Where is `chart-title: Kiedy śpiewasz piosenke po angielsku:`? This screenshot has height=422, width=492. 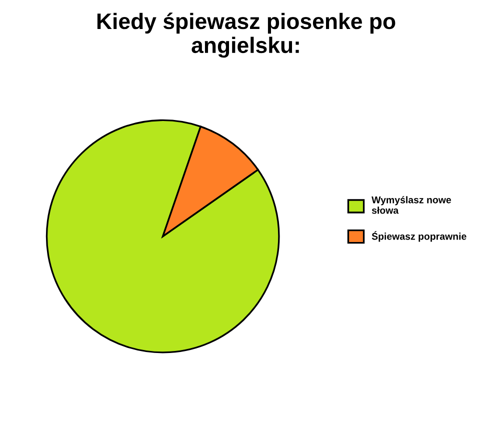
chart-title: Kiedy śpiewasz piosenke po angielsku: is located at coordinates (246, 35).